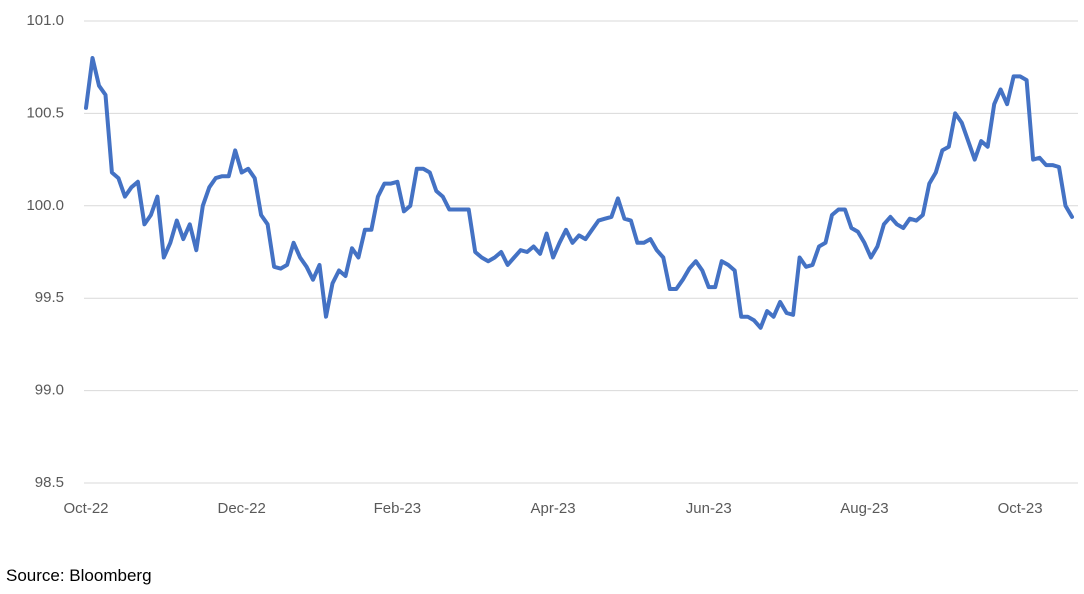 This screenshot has width=1084, height=594. What do you see at coordinates (45, 112) in the screenshot?
I see `y-tick-label: 100.5` at bounding box center [45, 112].